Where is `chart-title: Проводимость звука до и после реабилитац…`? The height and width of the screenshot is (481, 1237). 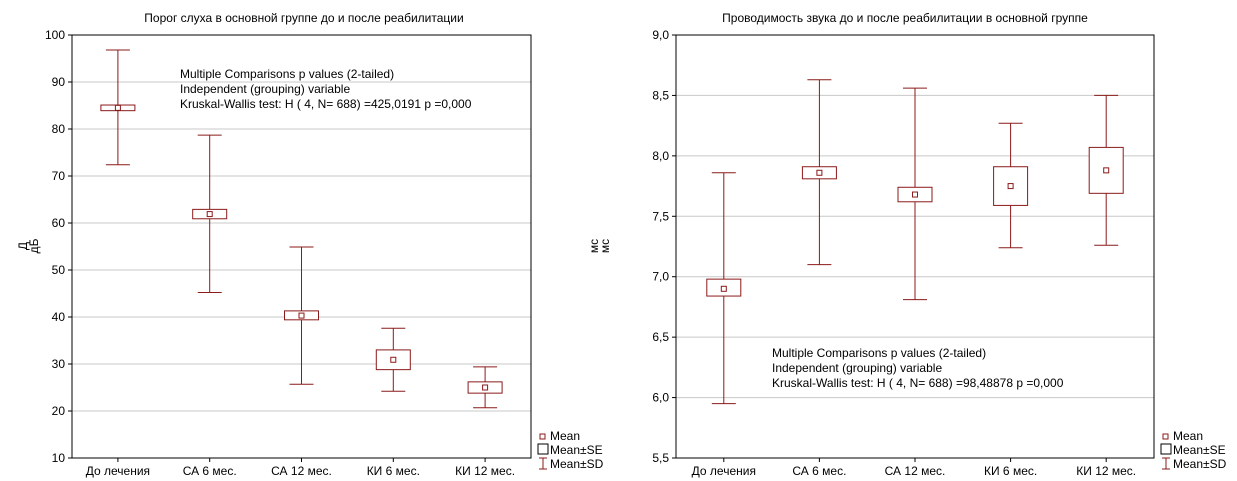 chart-title: Проводимость звука до и после реабилитац… is located at coordinates (905, 18).